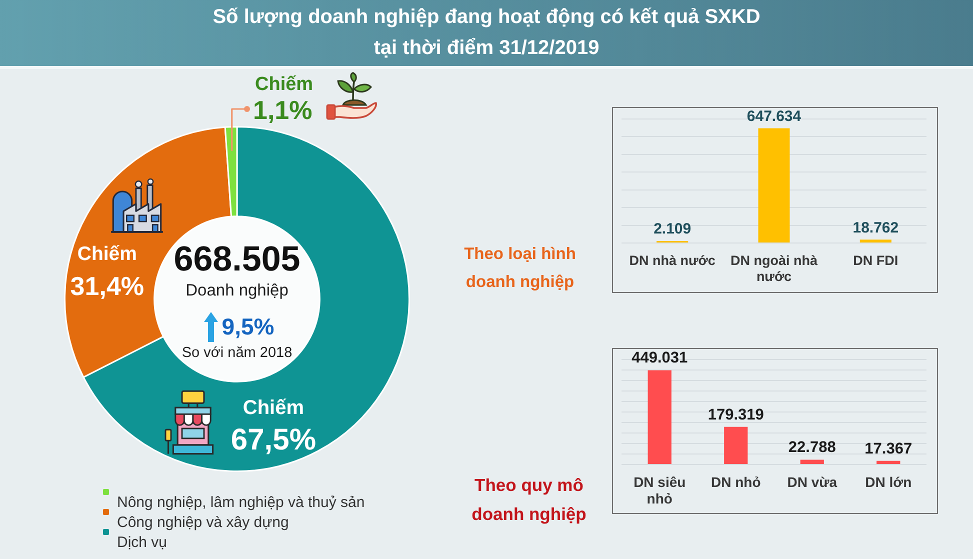  Describe the element at coordinates (812, 482) in the screenshot. I see `x-tick-label: DN vừa` at that location.